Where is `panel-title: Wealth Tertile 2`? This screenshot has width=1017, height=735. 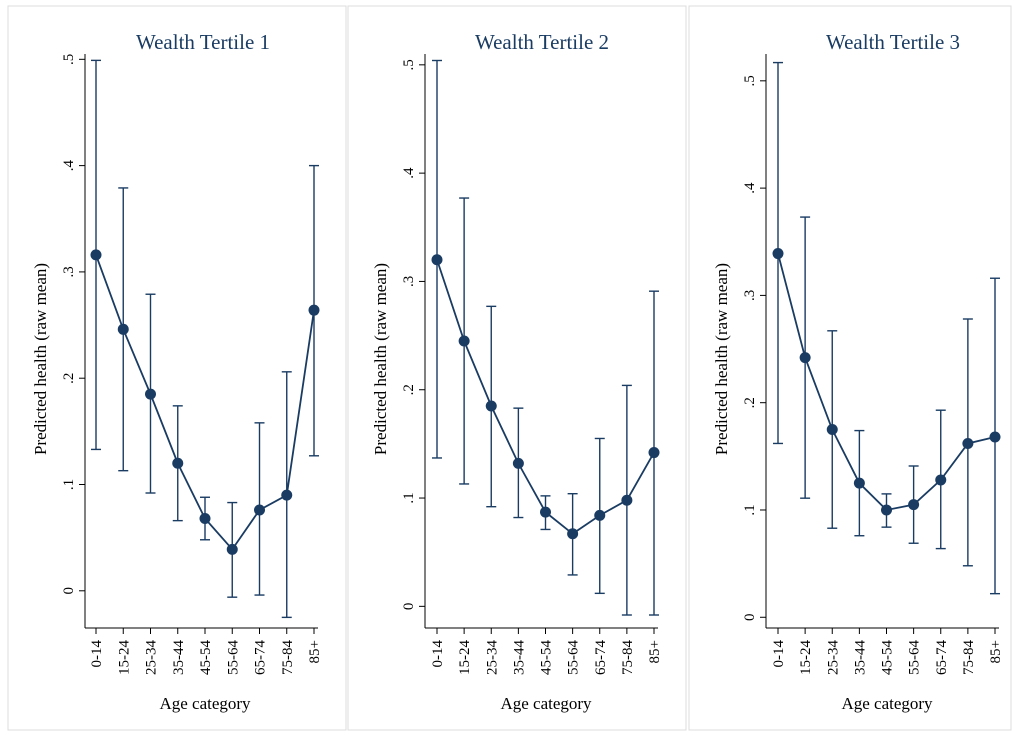 panel-title: Wealth Tertile 2 is located at coordinates (542, 42).